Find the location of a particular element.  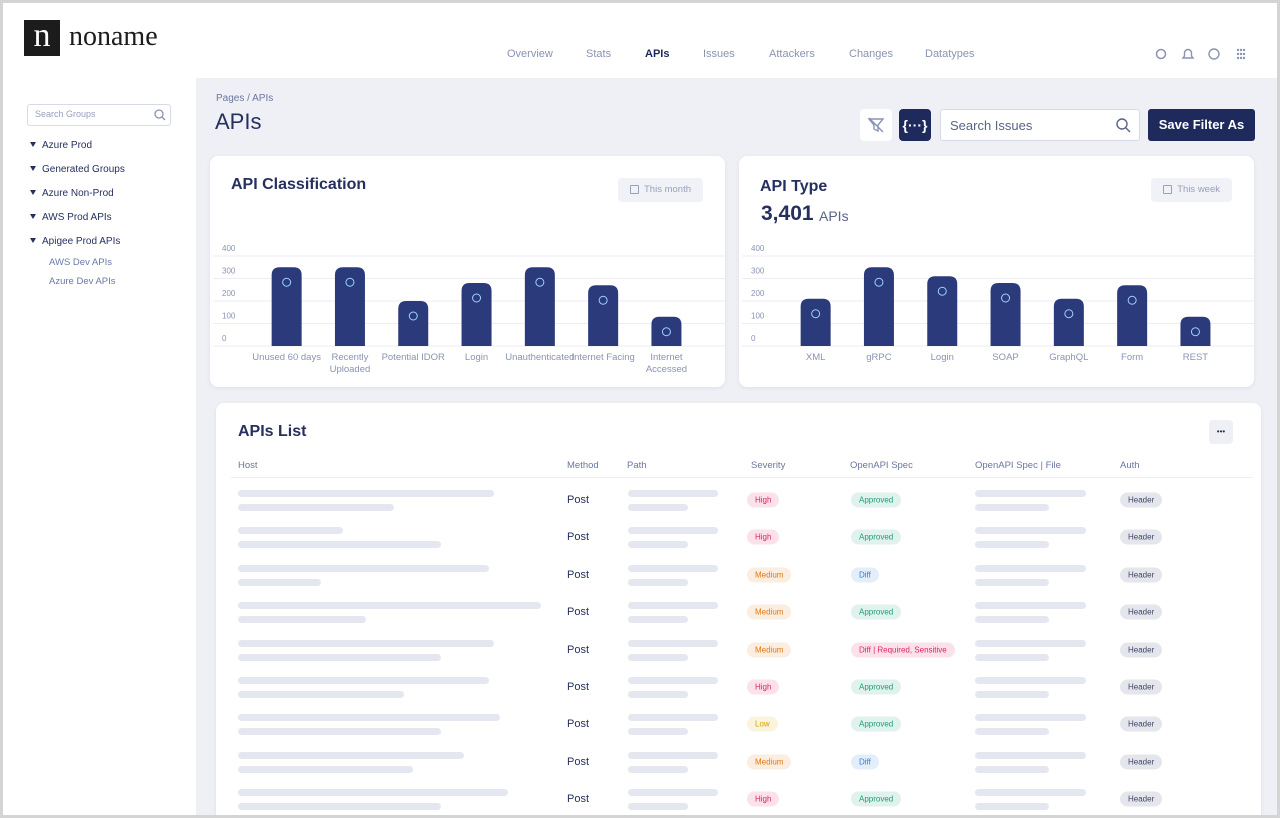

group-item: Apigee Prod APIs is located at coordinates (81, 241).